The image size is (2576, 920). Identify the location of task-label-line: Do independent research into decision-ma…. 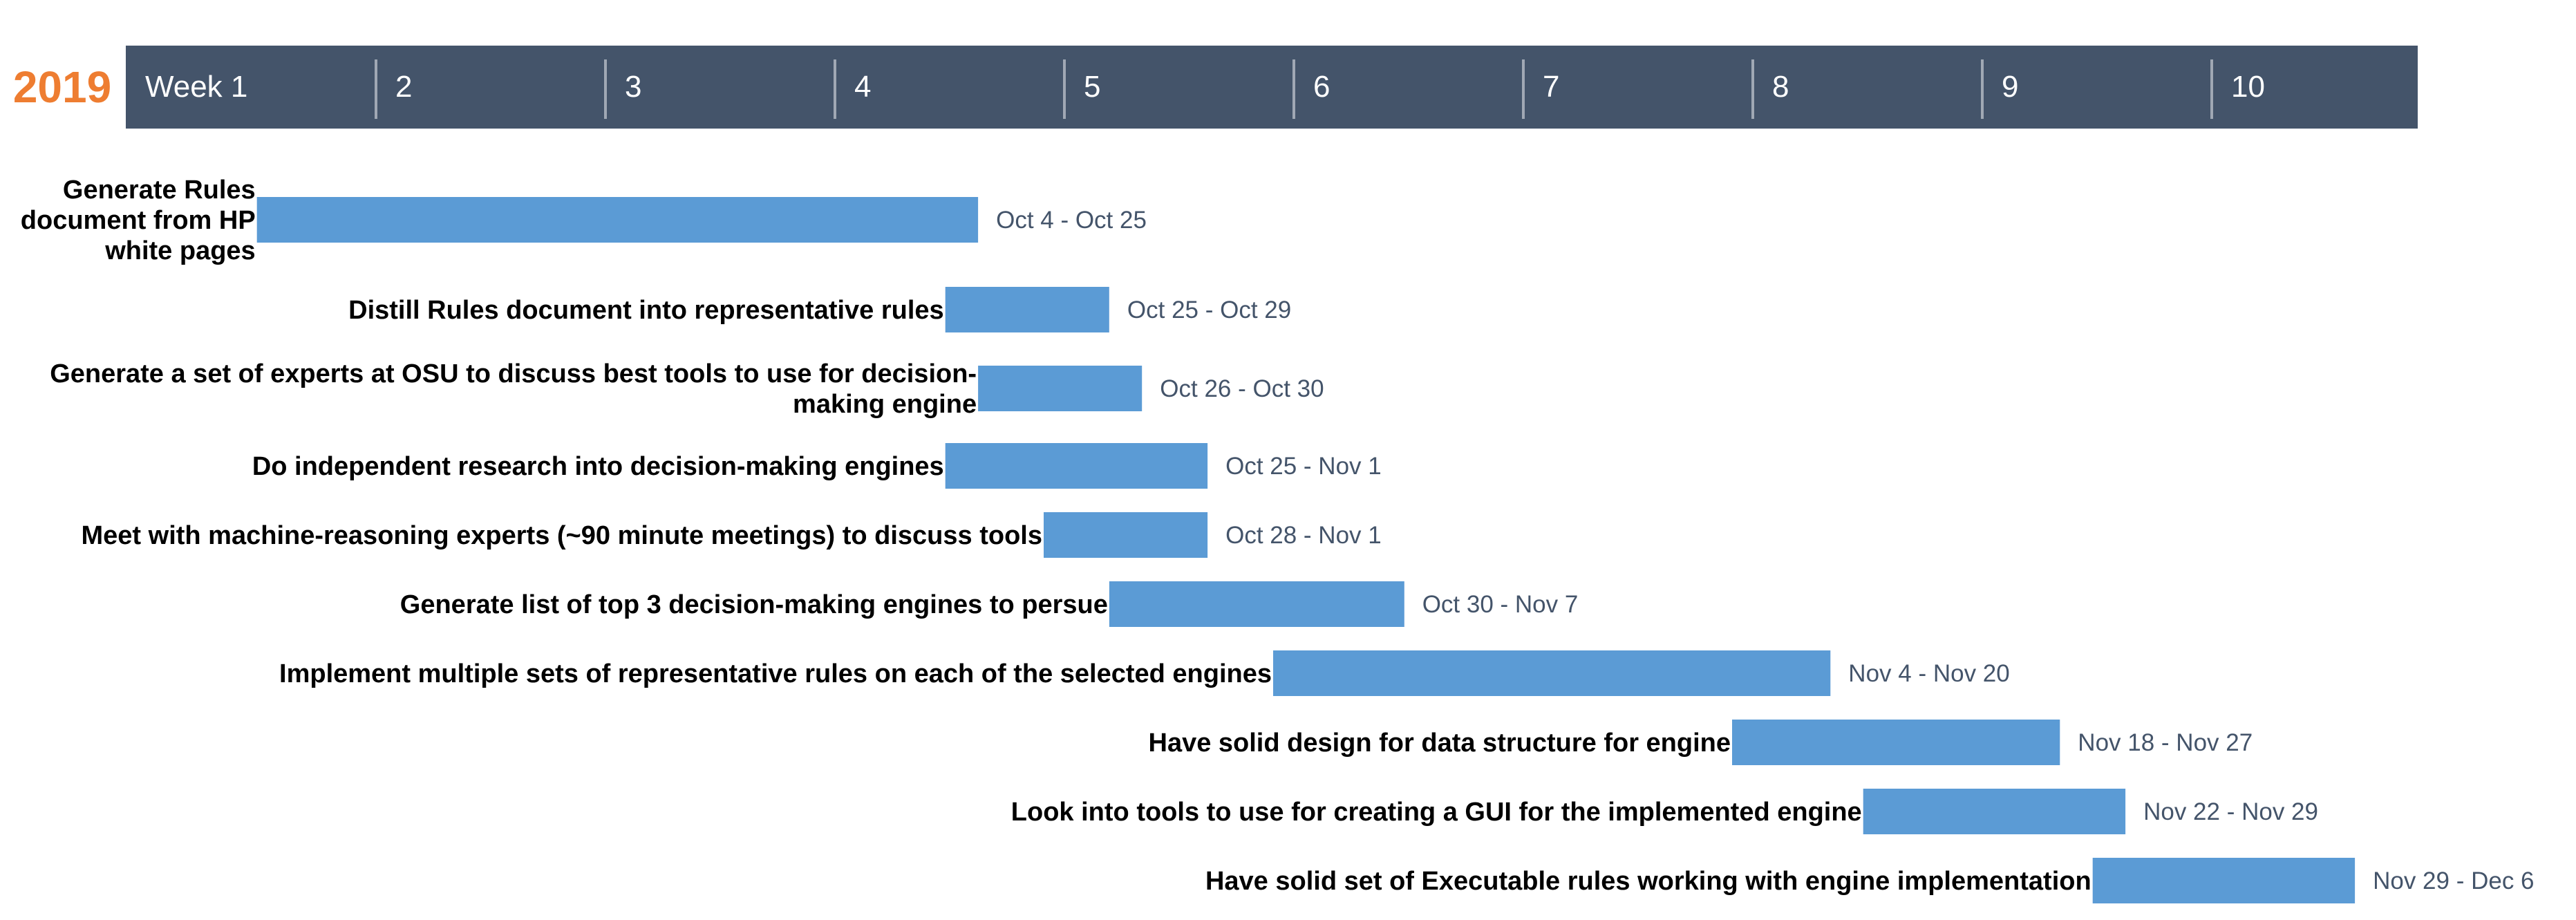
(598, 466).